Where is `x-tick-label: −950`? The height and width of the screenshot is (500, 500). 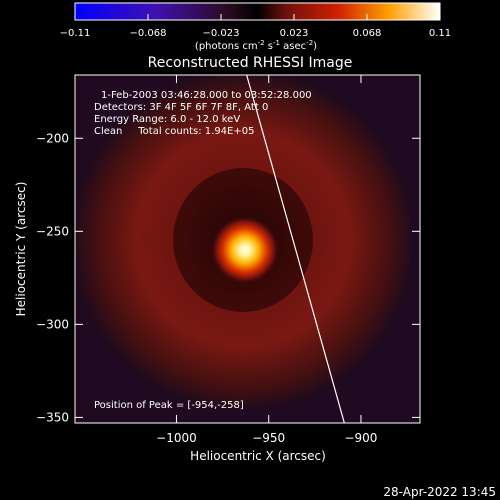
x-tick-label: −950 is located at coordinates (268, 438).